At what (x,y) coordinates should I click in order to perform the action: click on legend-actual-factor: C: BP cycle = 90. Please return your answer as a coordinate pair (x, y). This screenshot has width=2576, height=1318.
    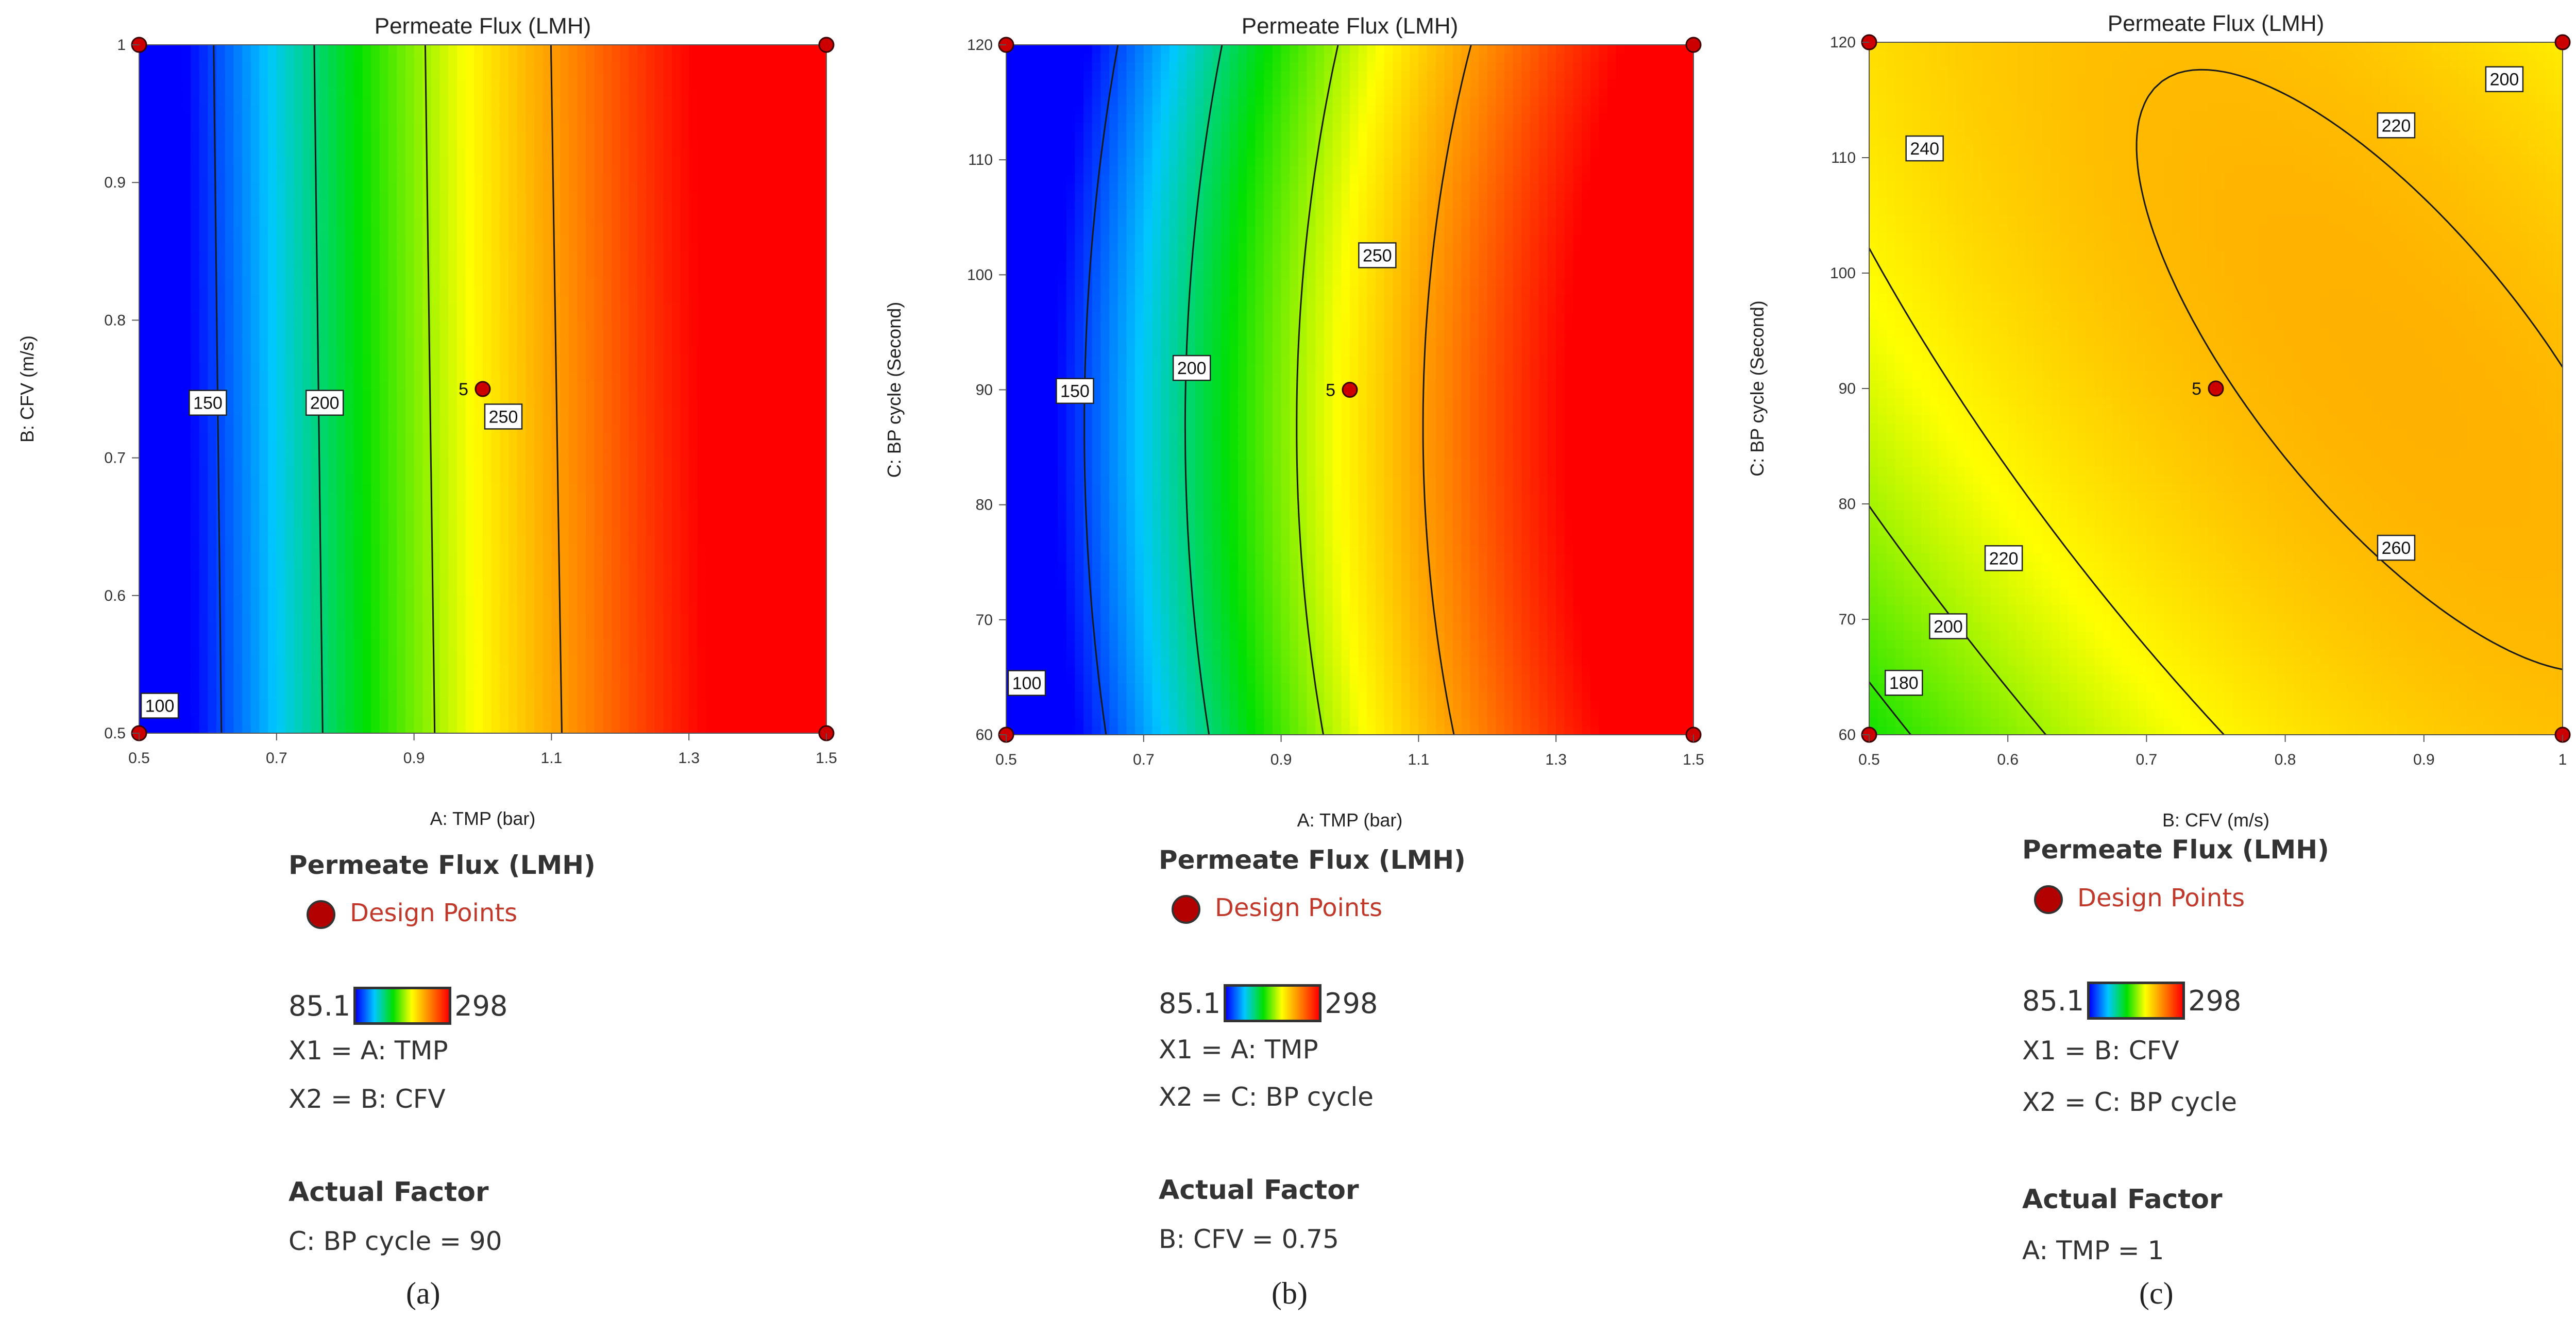
    Looking at the image, I should click on (395, 1241).